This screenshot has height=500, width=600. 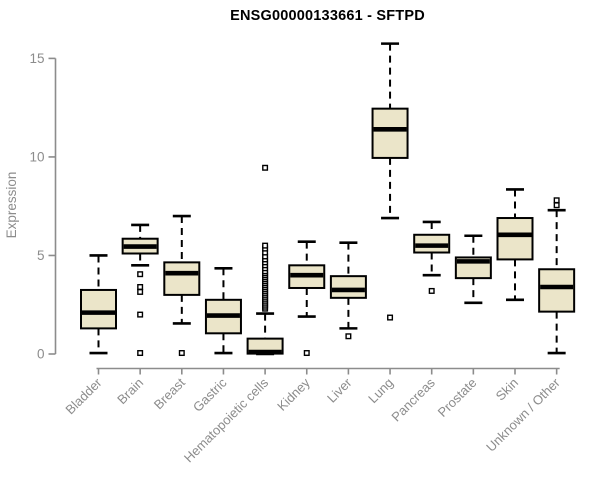 What do you see at coordinates (432, 257) in the screenshot?
I see `boxplot-pancreas` at bounding box center [432, 257].